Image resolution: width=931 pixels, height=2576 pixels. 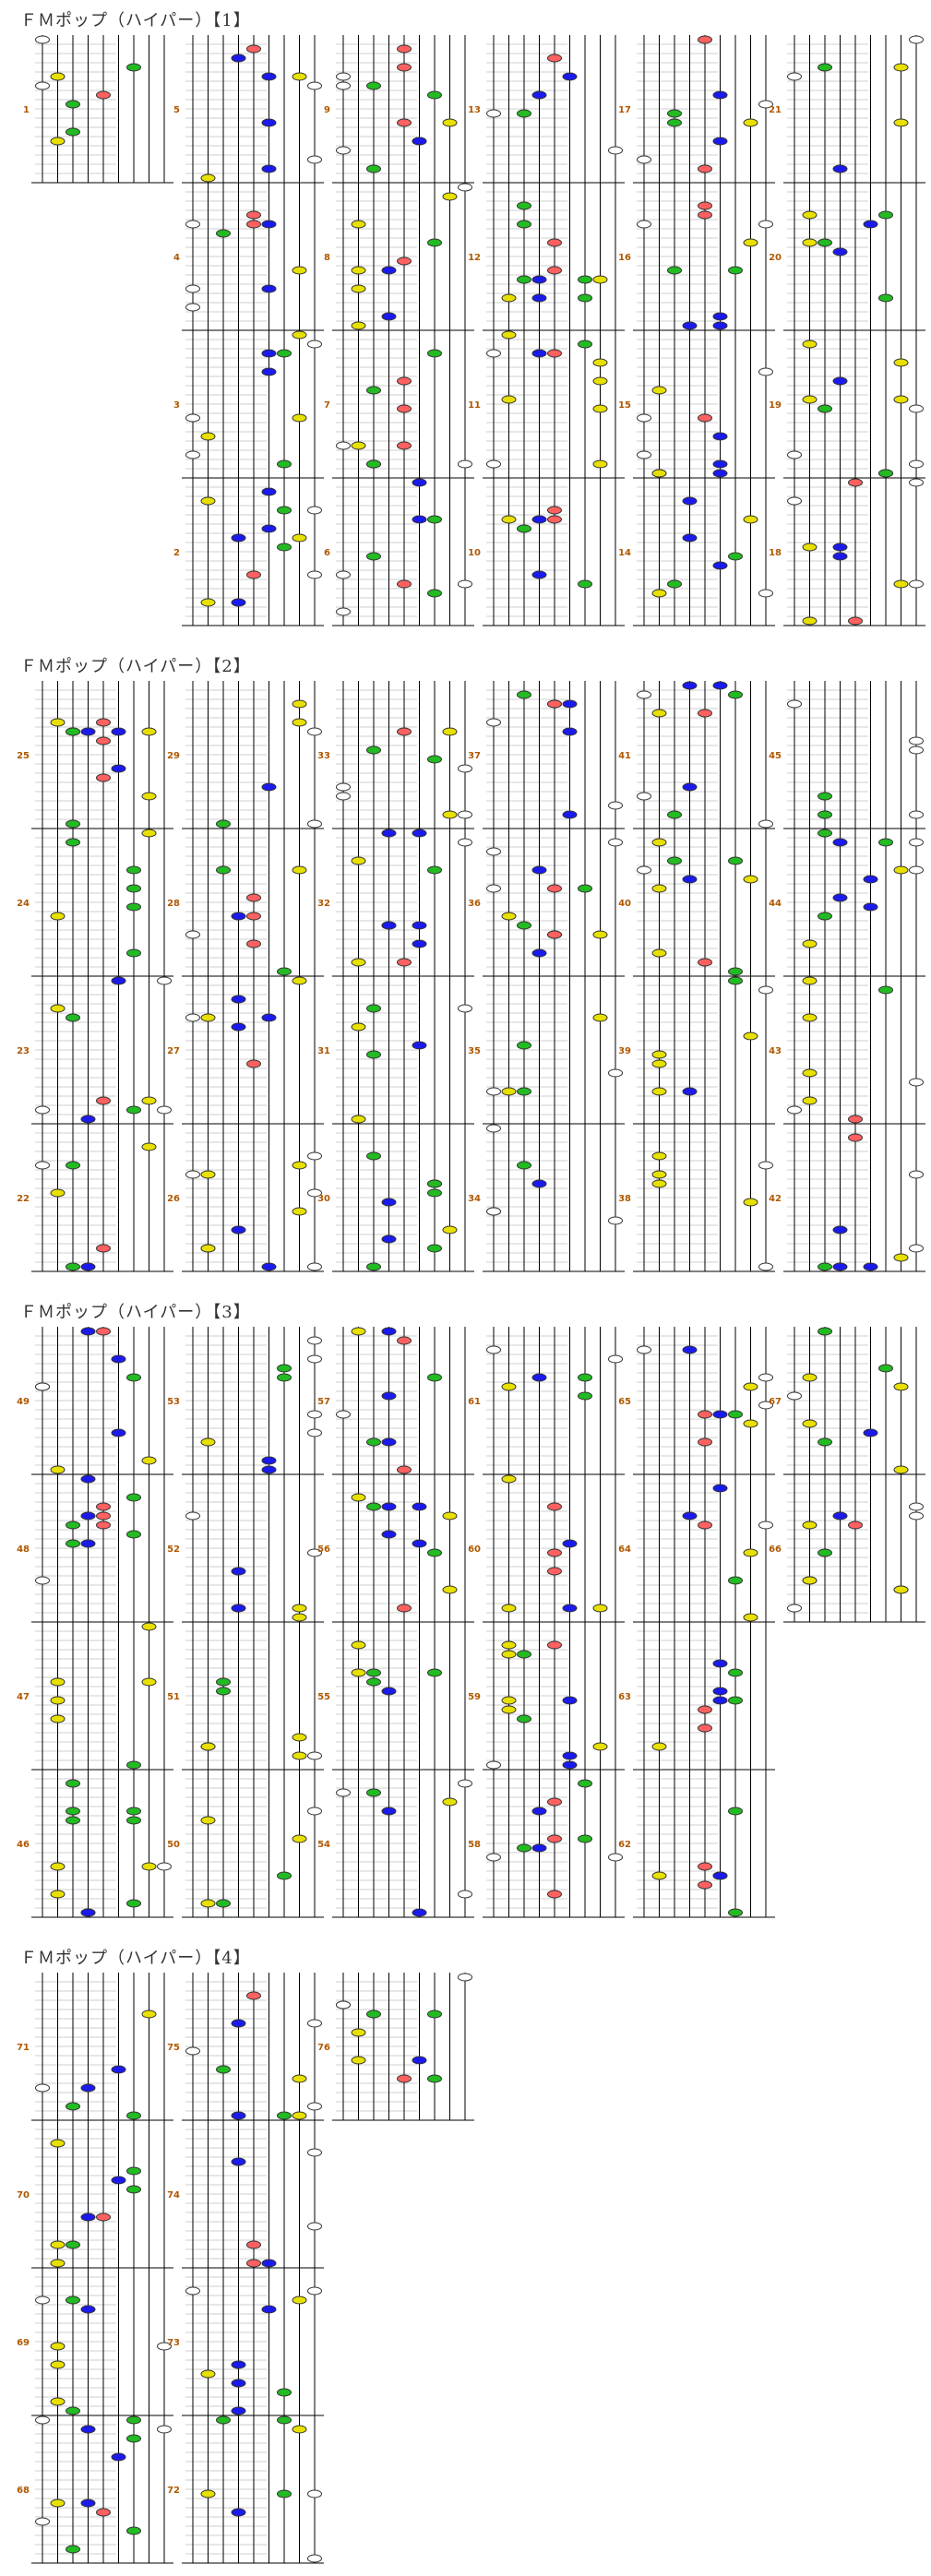 What do you see at coordinates (23, 1199) in the screenshot?
I see `measure-number: 22` at bounding box center [23, 1199].